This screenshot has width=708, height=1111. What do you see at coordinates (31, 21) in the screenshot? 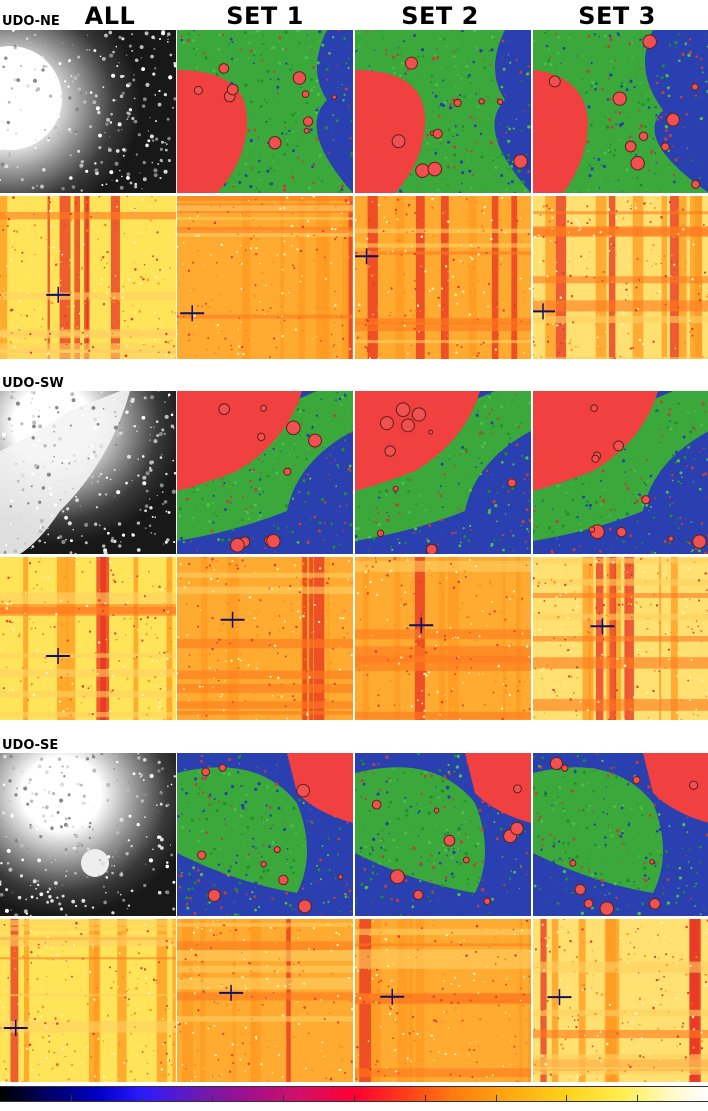
I see `row-label-ne: UDO-NE` at bounding box center [31, 21].